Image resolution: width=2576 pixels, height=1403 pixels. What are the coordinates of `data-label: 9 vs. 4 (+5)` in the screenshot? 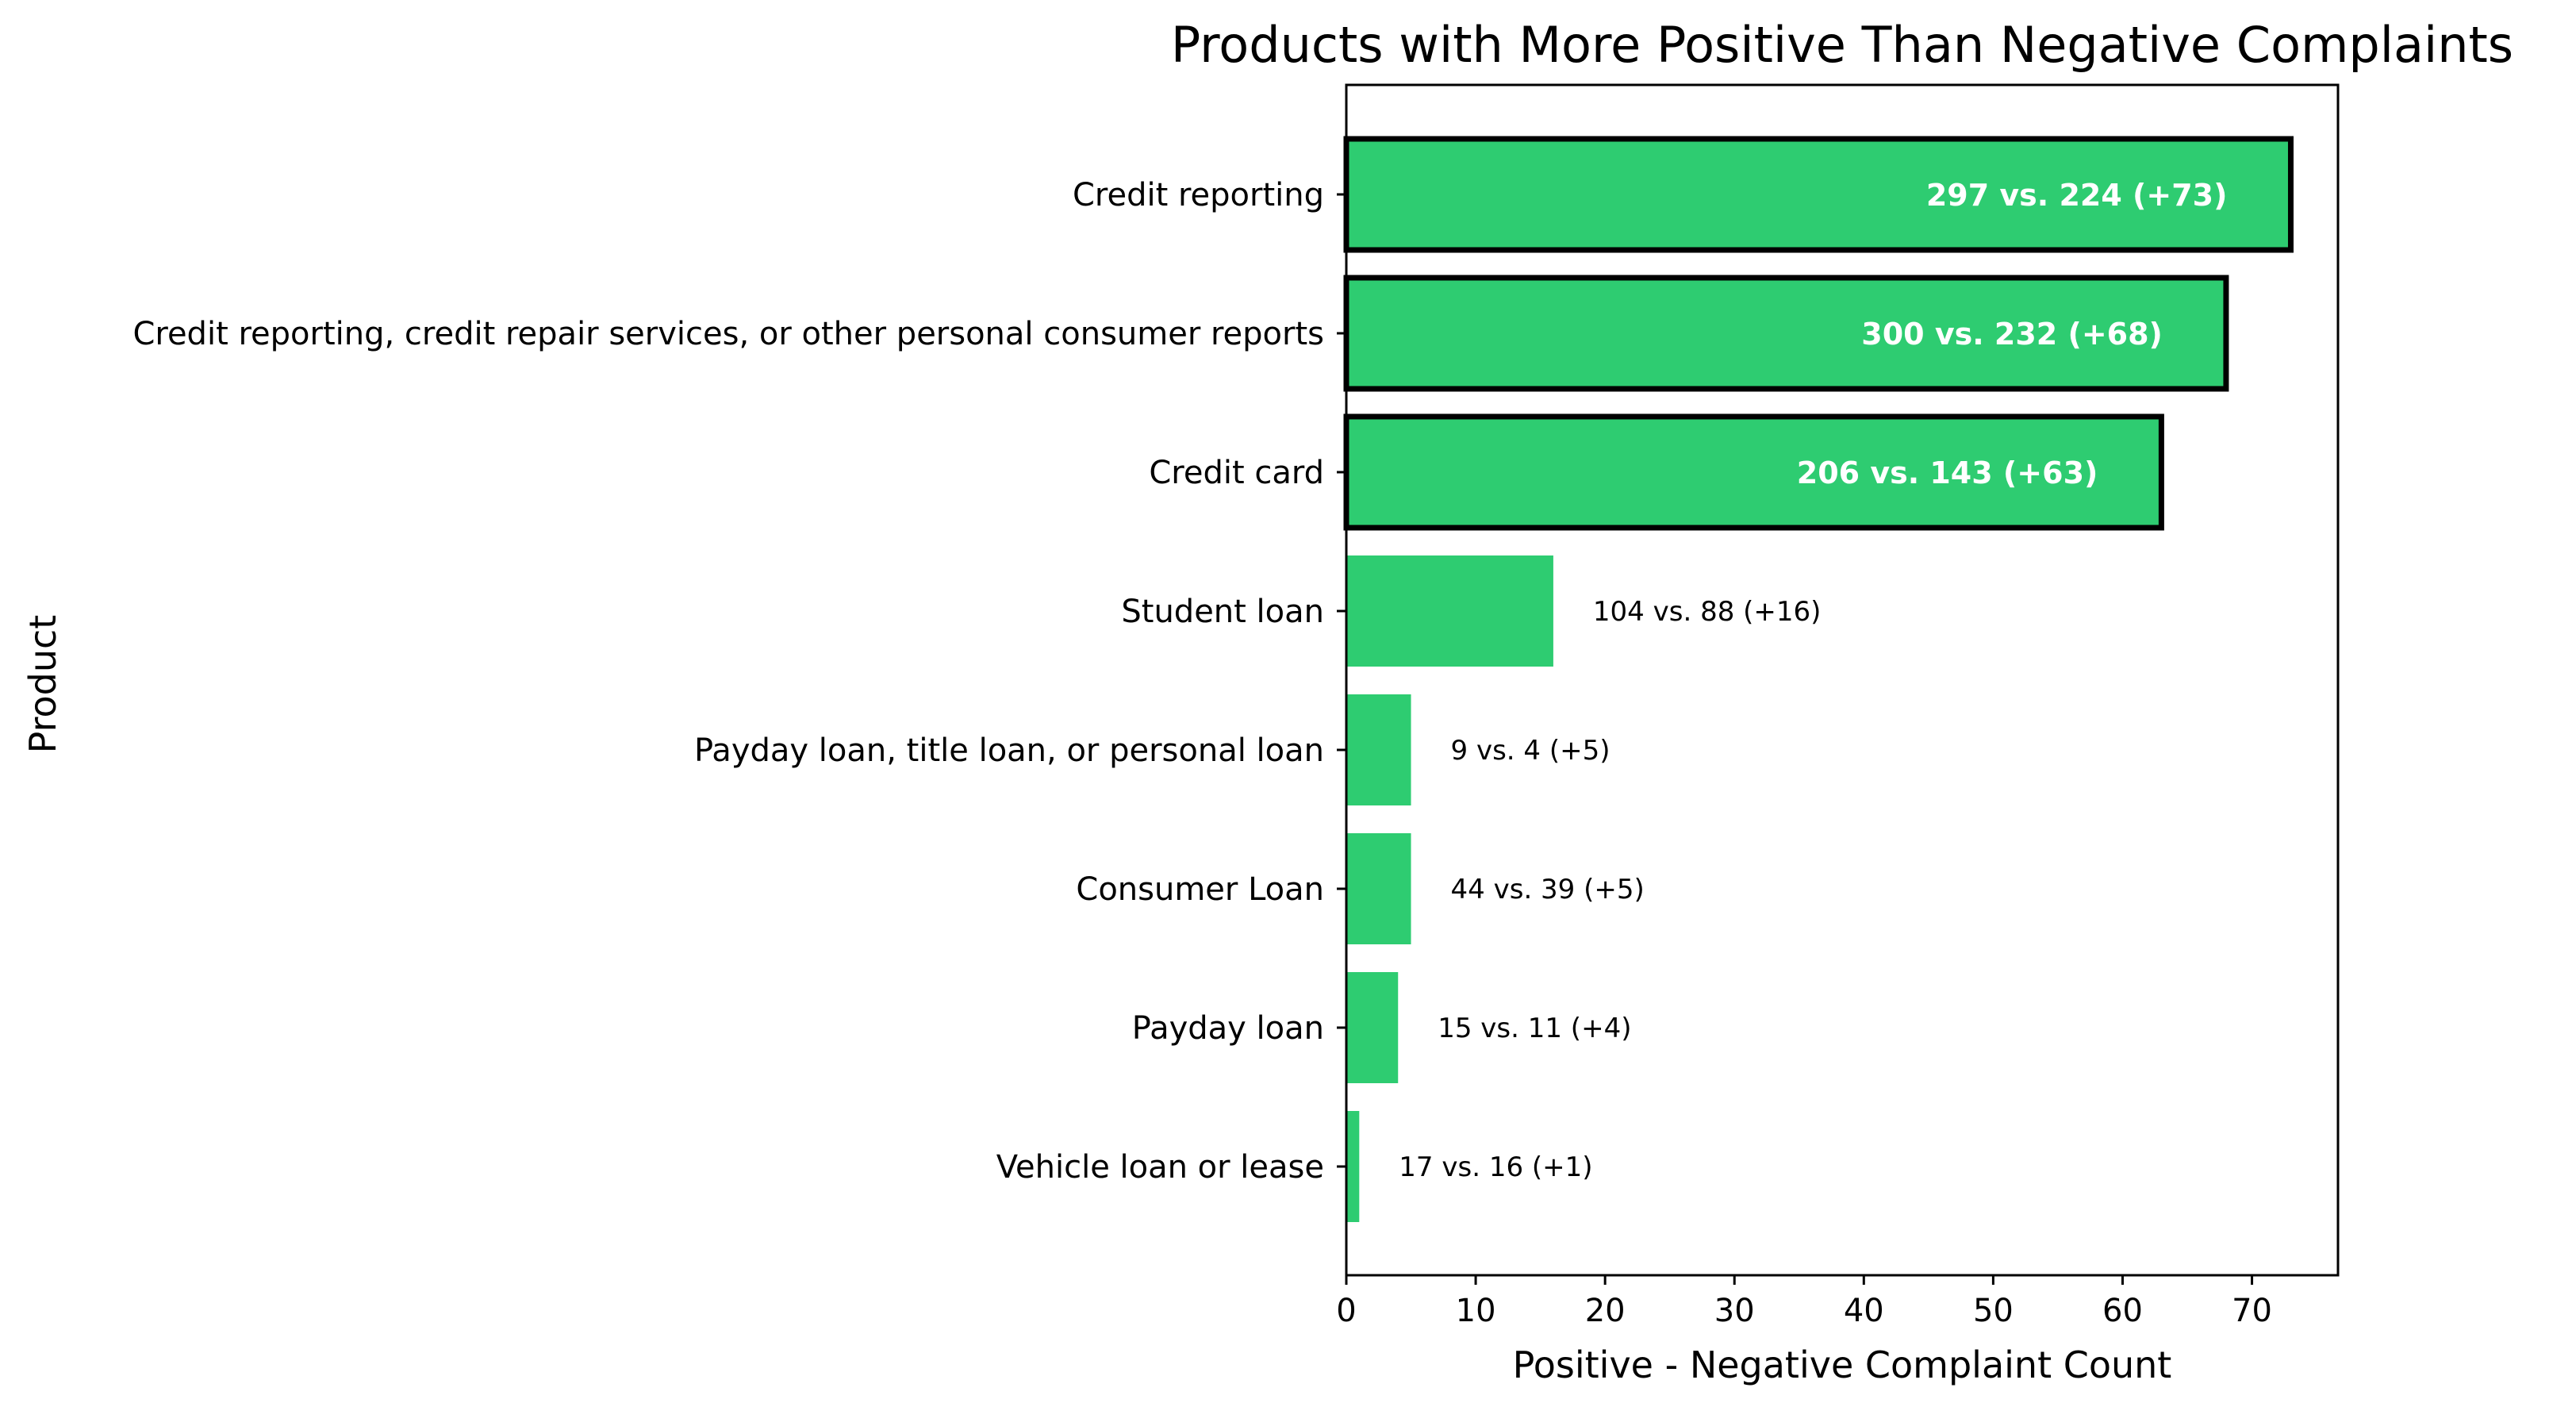 It's located at (1530, 751).